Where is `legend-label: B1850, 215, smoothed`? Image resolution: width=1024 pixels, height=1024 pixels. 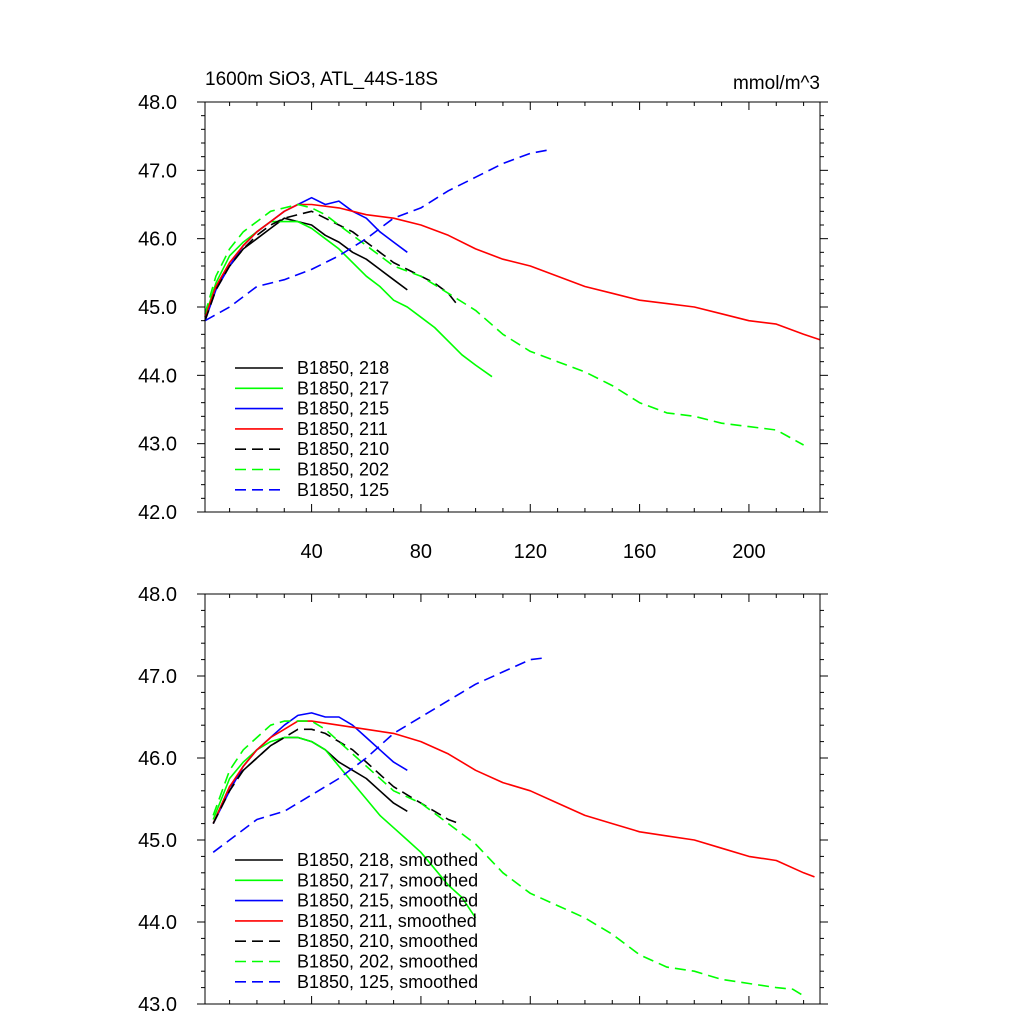 legend-label: B1850, 215, smoothed is located at coordinates (387, 901).